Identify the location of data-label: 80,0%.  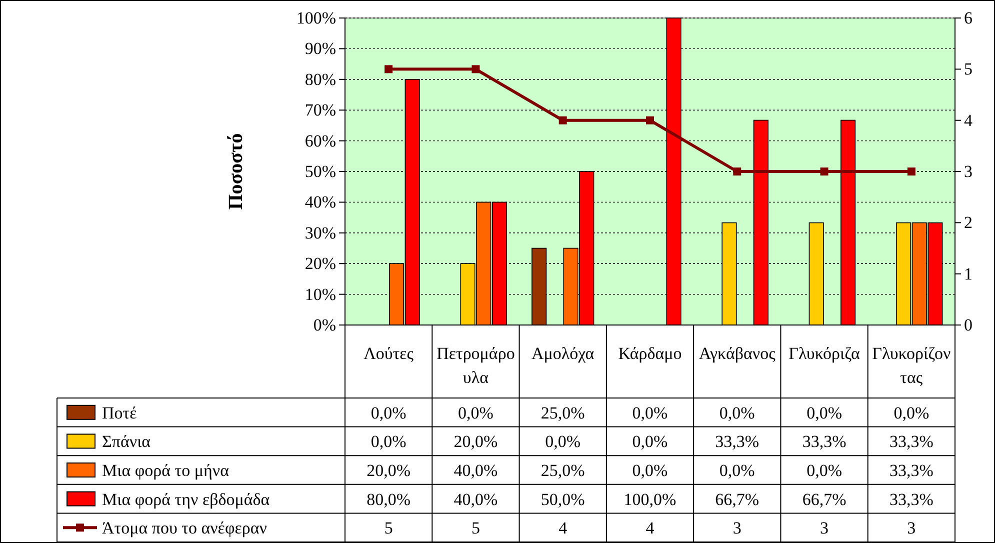
(388, 499).